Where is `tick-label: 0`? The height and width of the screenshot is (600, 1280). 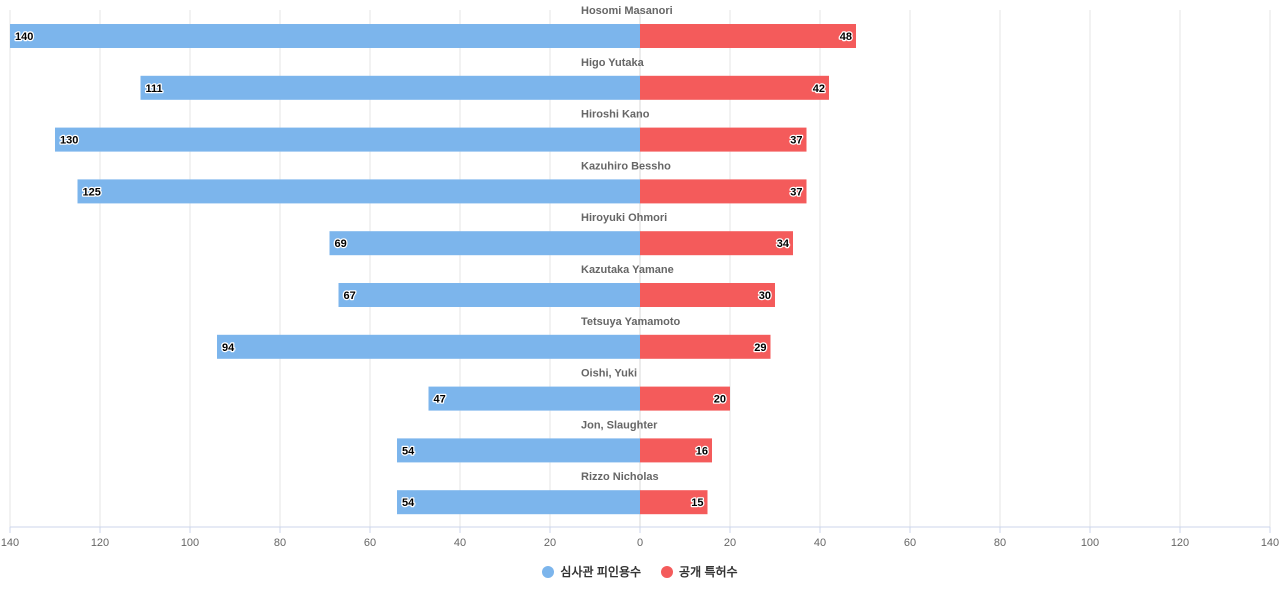 tick-label: 0 is located at coordinates (640, 543).